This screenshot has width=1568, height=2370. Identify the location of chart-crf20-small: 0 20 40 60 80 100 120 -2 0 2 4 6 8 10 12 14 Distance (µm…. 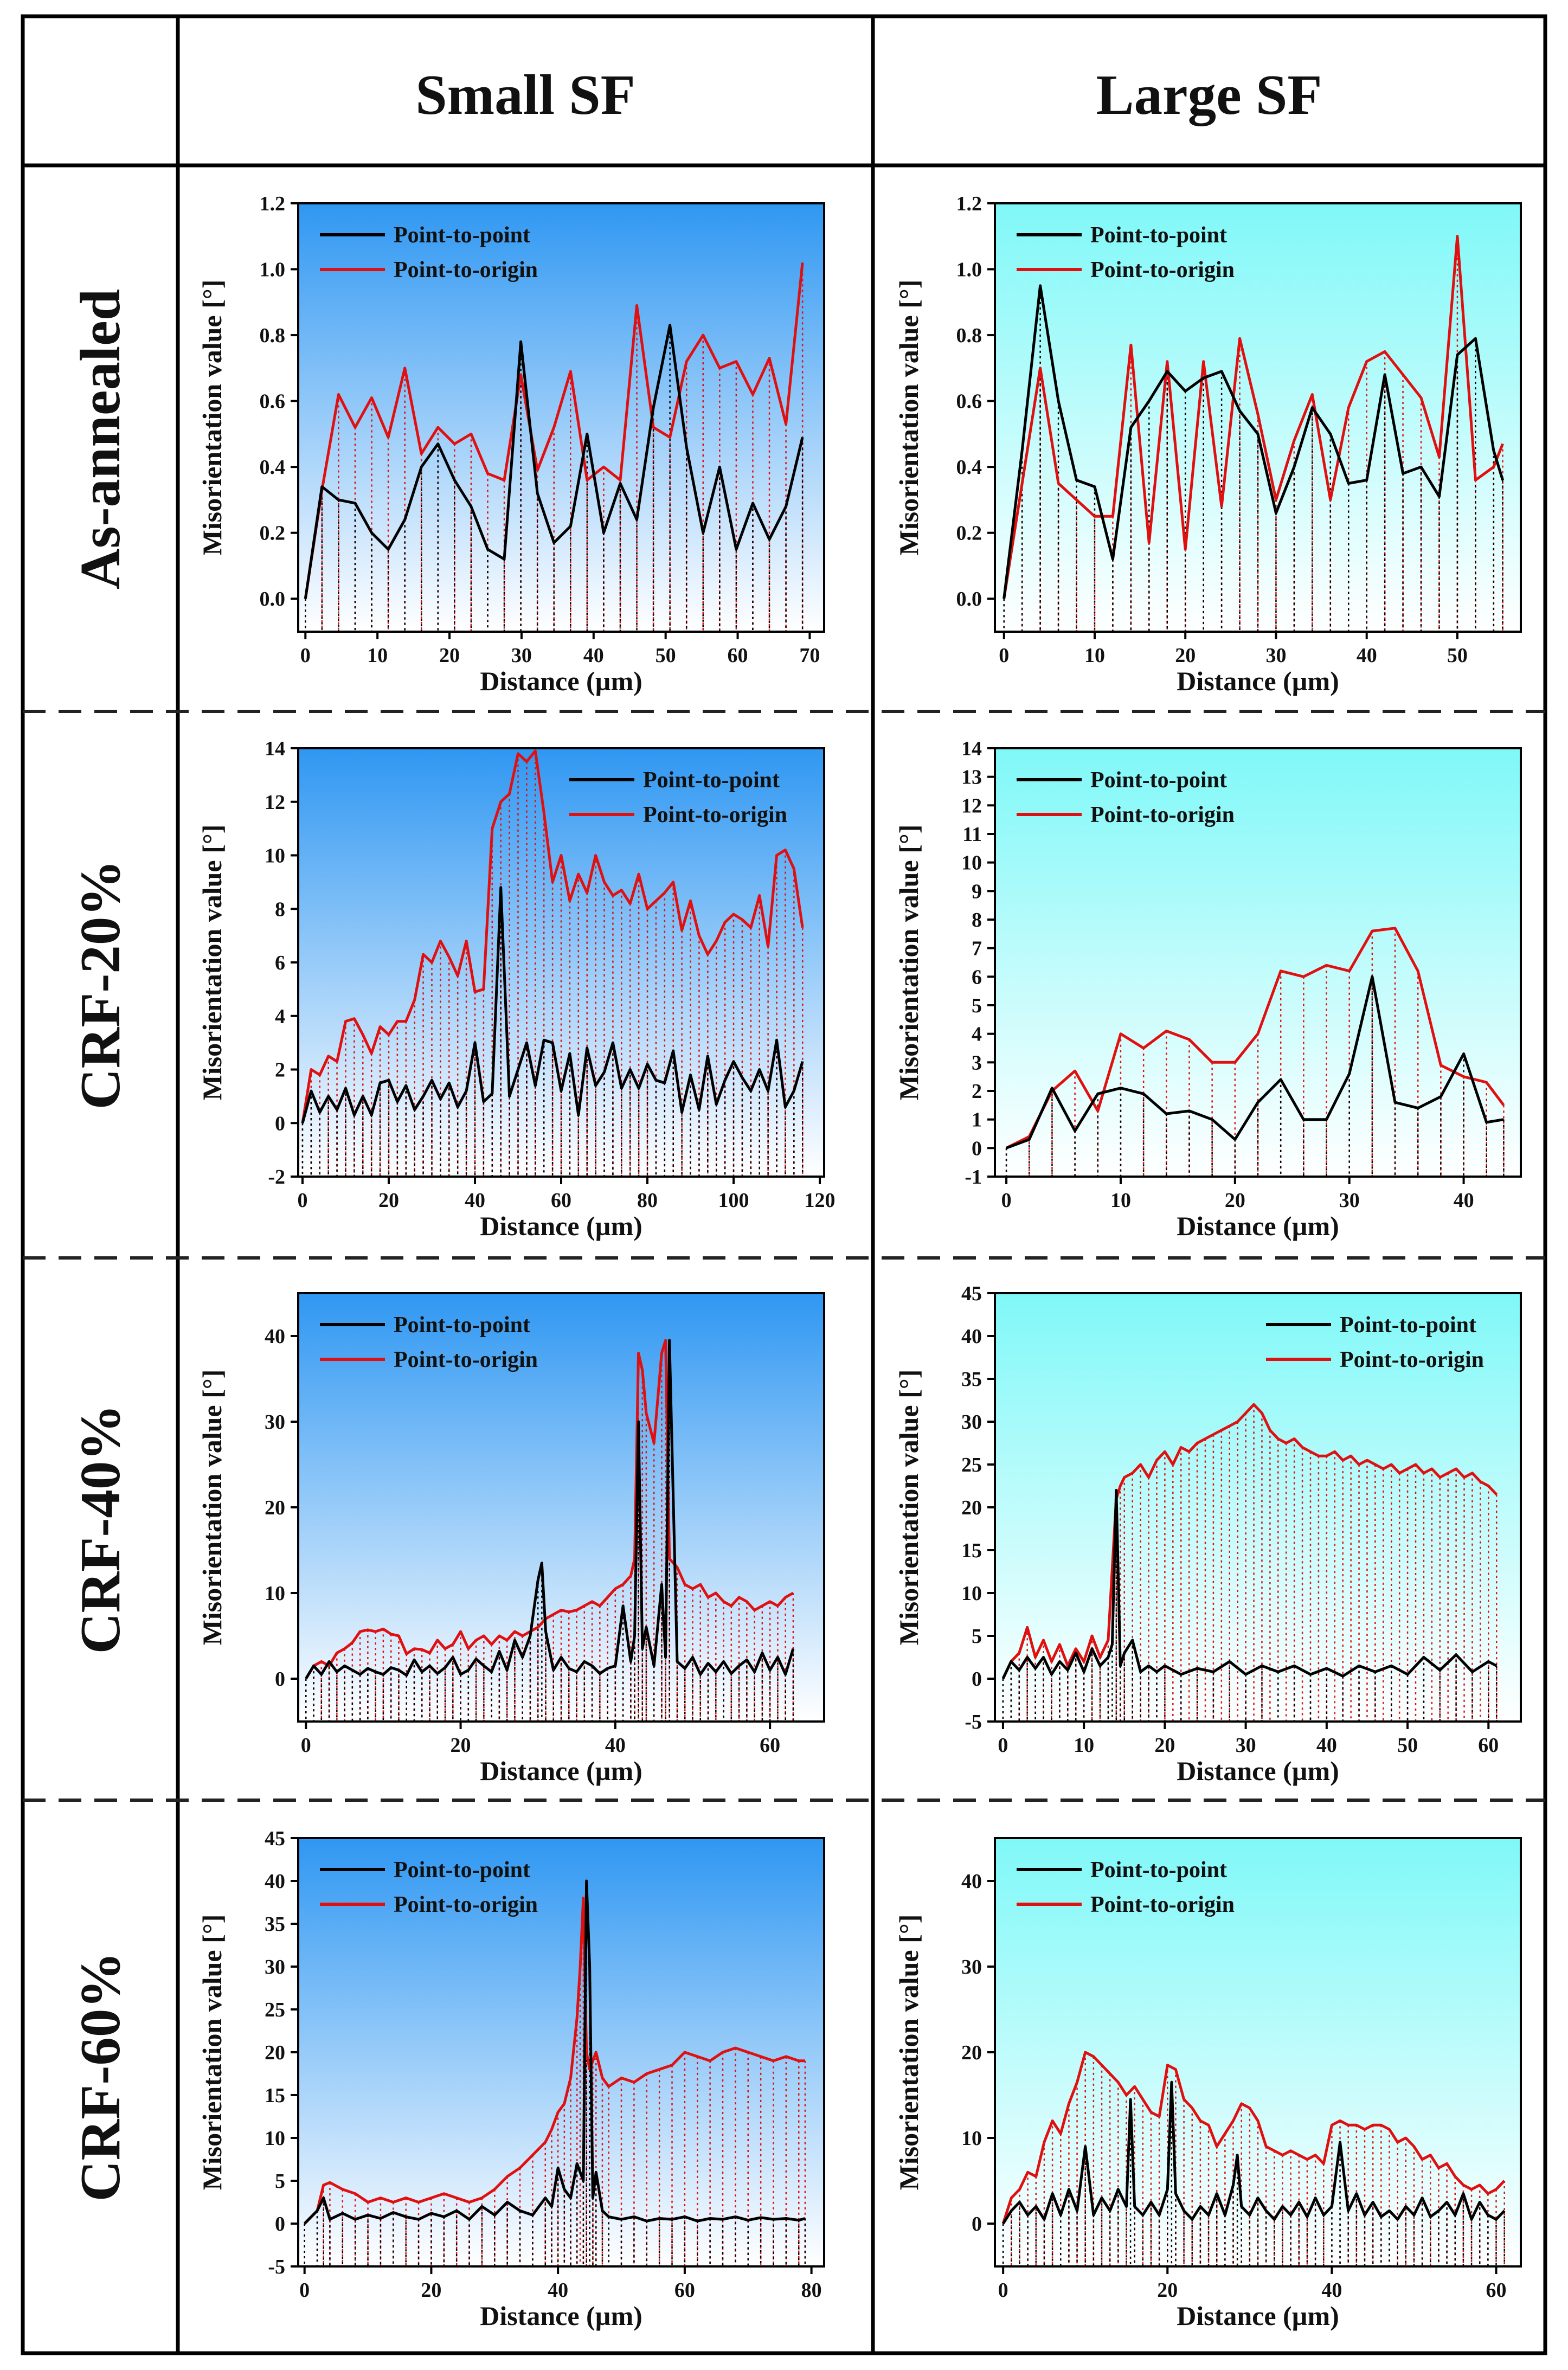
(516, 989).